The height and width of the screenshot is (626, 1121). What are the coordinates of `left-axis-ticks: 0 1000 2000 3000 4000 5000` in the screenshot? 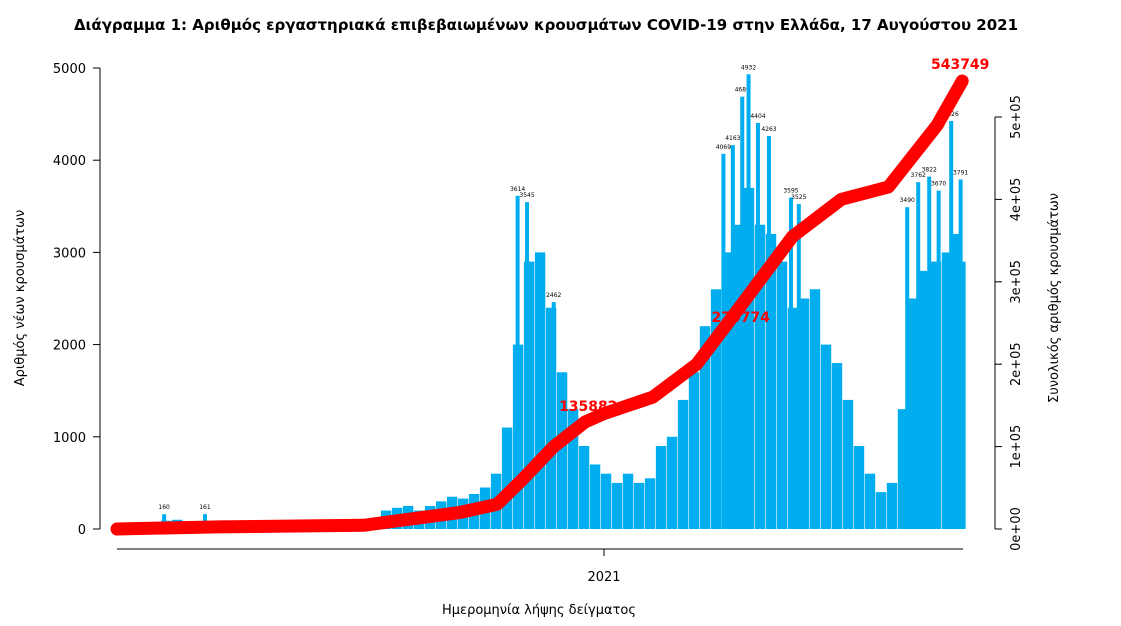 It's located at (76, 300).